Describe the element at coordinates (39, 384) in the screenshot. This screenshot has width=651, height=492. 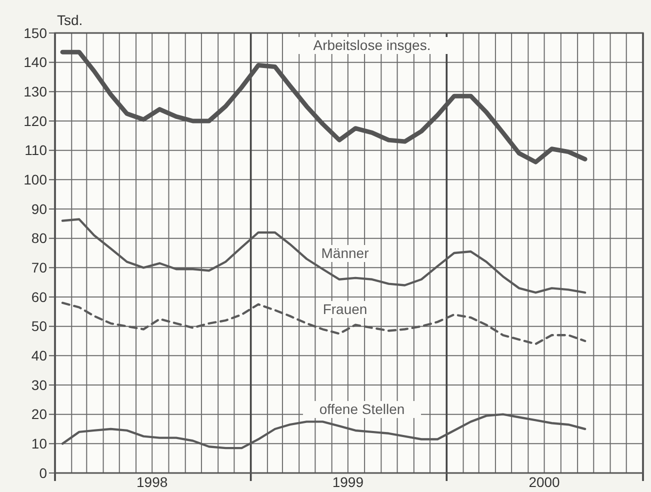
I see `y-tick-label: 30` at that location.